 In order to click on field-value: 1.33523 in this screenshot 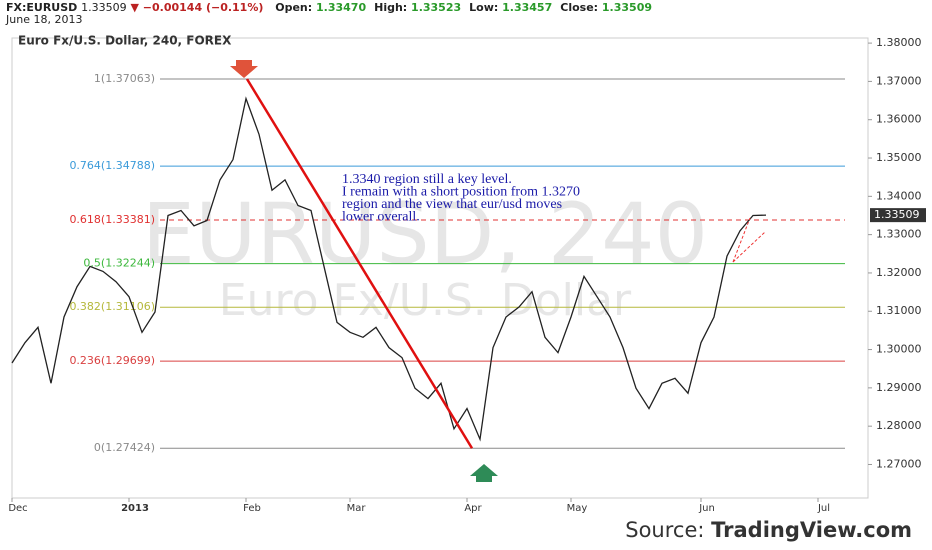, I will do `click(436, 7)`.